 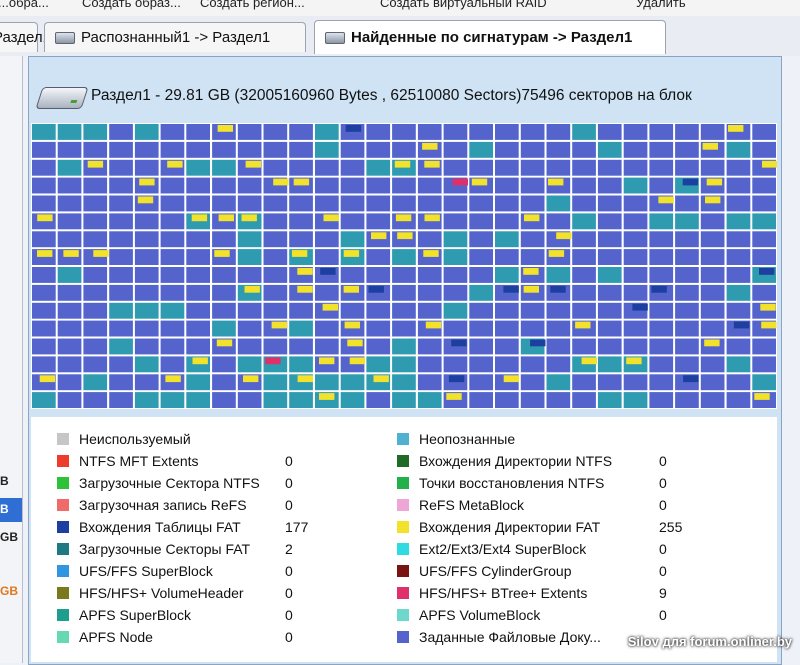 What do you see at coordinates (175, 37) in the screenshot?
I see `tab-recognized1: Распознанный1 -> Раздел1` at bounding box center [175, 37].